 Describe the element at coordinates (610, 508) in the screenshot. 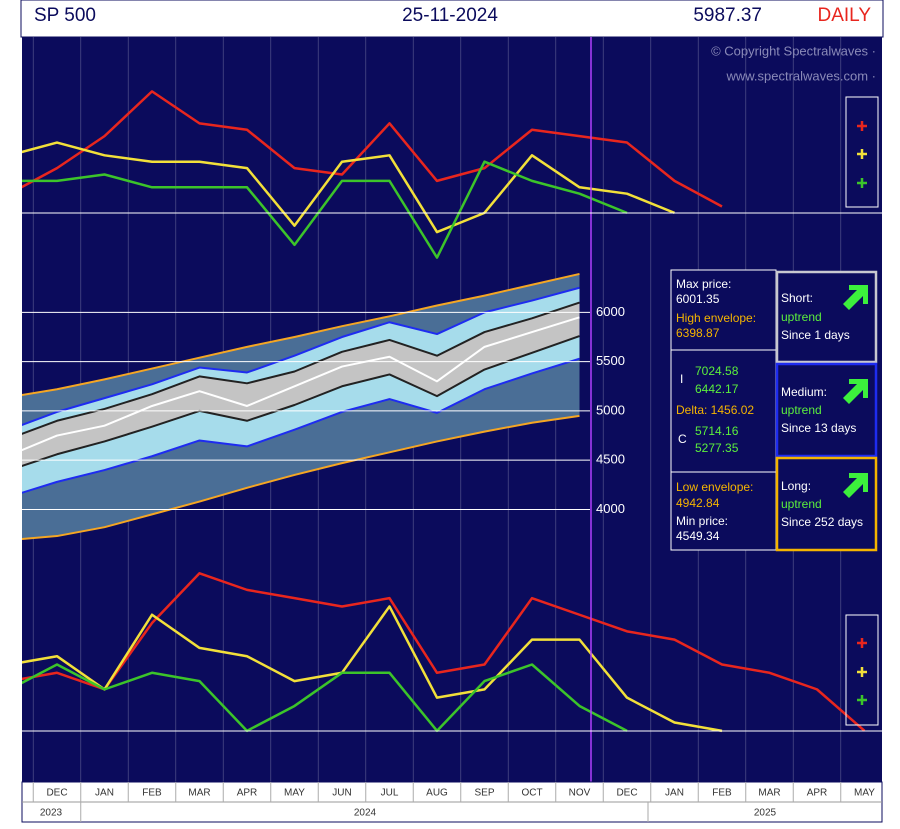

I see `y-tick-label: 4000` at that location.